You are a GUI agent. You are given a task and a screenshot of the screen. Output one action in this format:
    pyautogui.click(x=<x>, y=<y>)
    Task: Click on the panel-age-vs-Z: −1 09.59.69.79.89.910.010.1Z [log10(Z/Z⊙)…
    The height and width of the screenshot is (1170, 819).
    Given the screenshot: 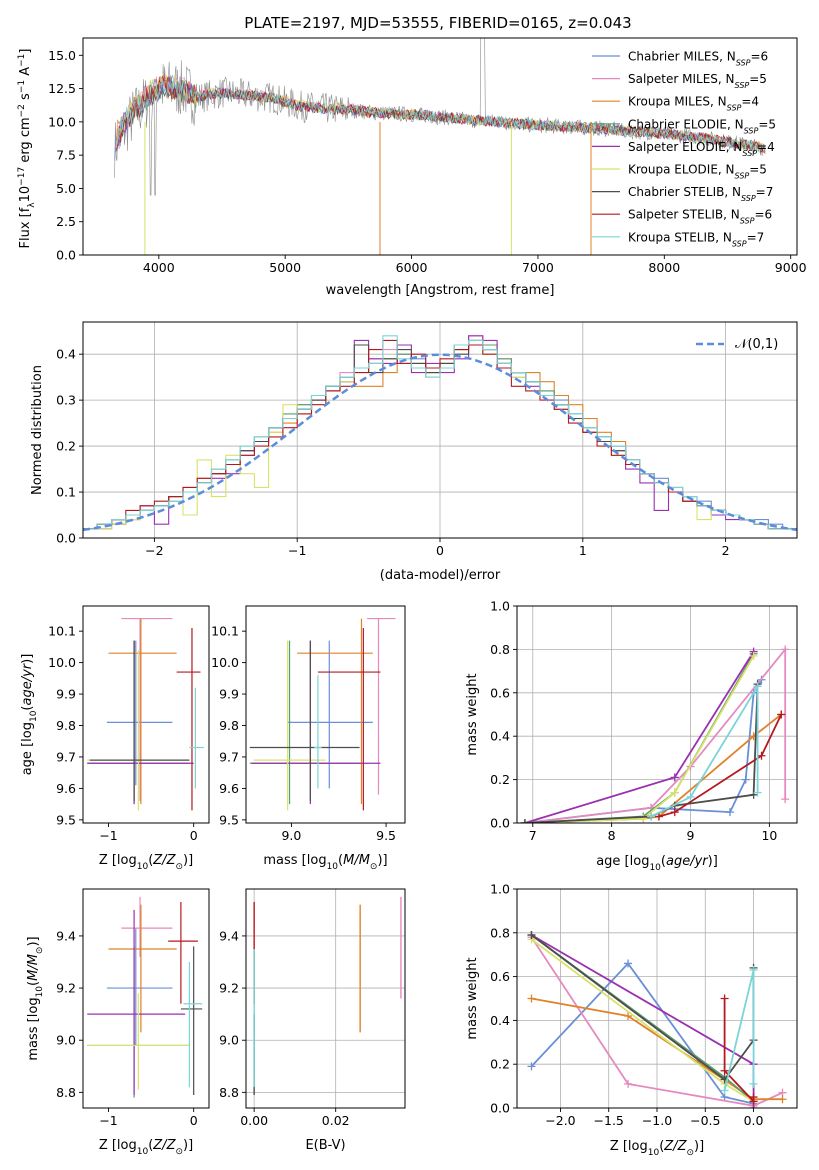 What is the action you would take?
    pyautogui.click(x=115, y=738)
    